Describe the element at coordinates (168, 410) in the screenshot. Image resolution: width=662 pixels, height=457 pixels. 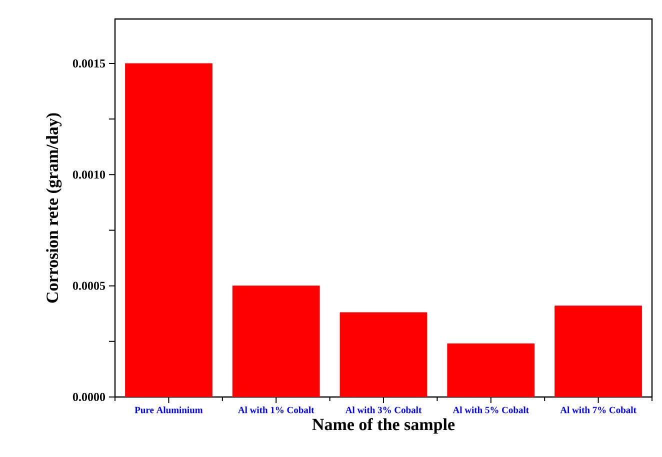
I see `x-tick-label: Pure Aluminium` at that location.